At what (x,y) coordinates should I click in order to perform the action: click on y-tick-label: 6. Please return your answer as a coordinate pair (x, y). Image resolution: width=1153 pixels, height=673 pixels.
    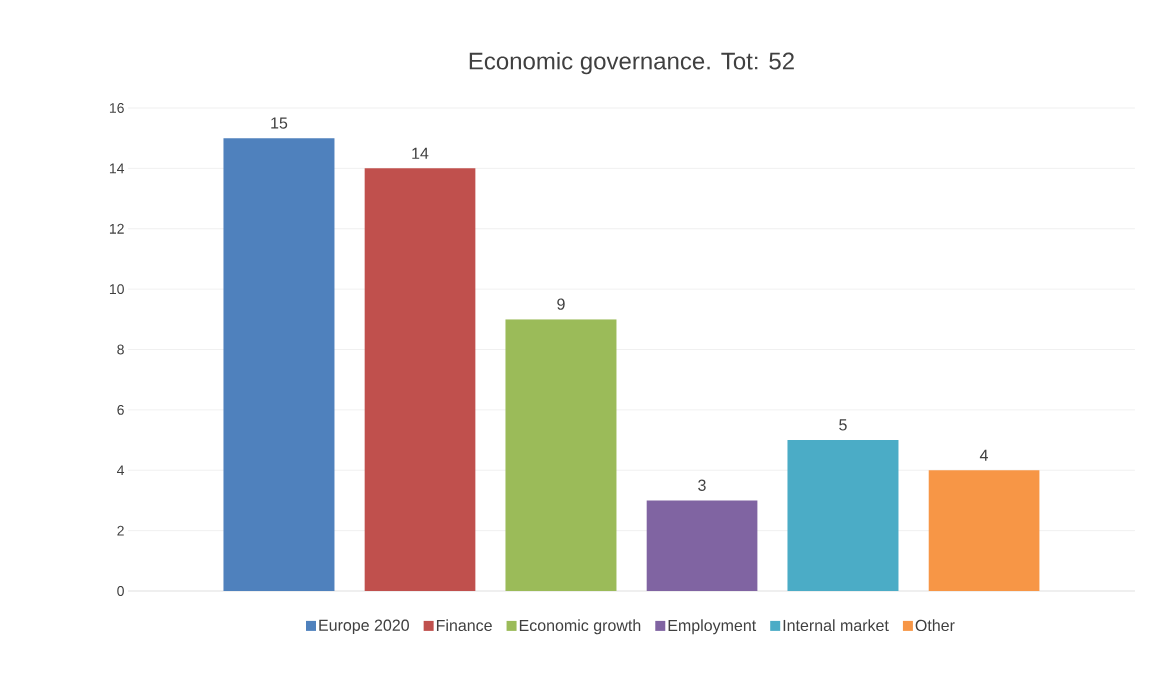
    Looking at the image, I should click on (120, 409).